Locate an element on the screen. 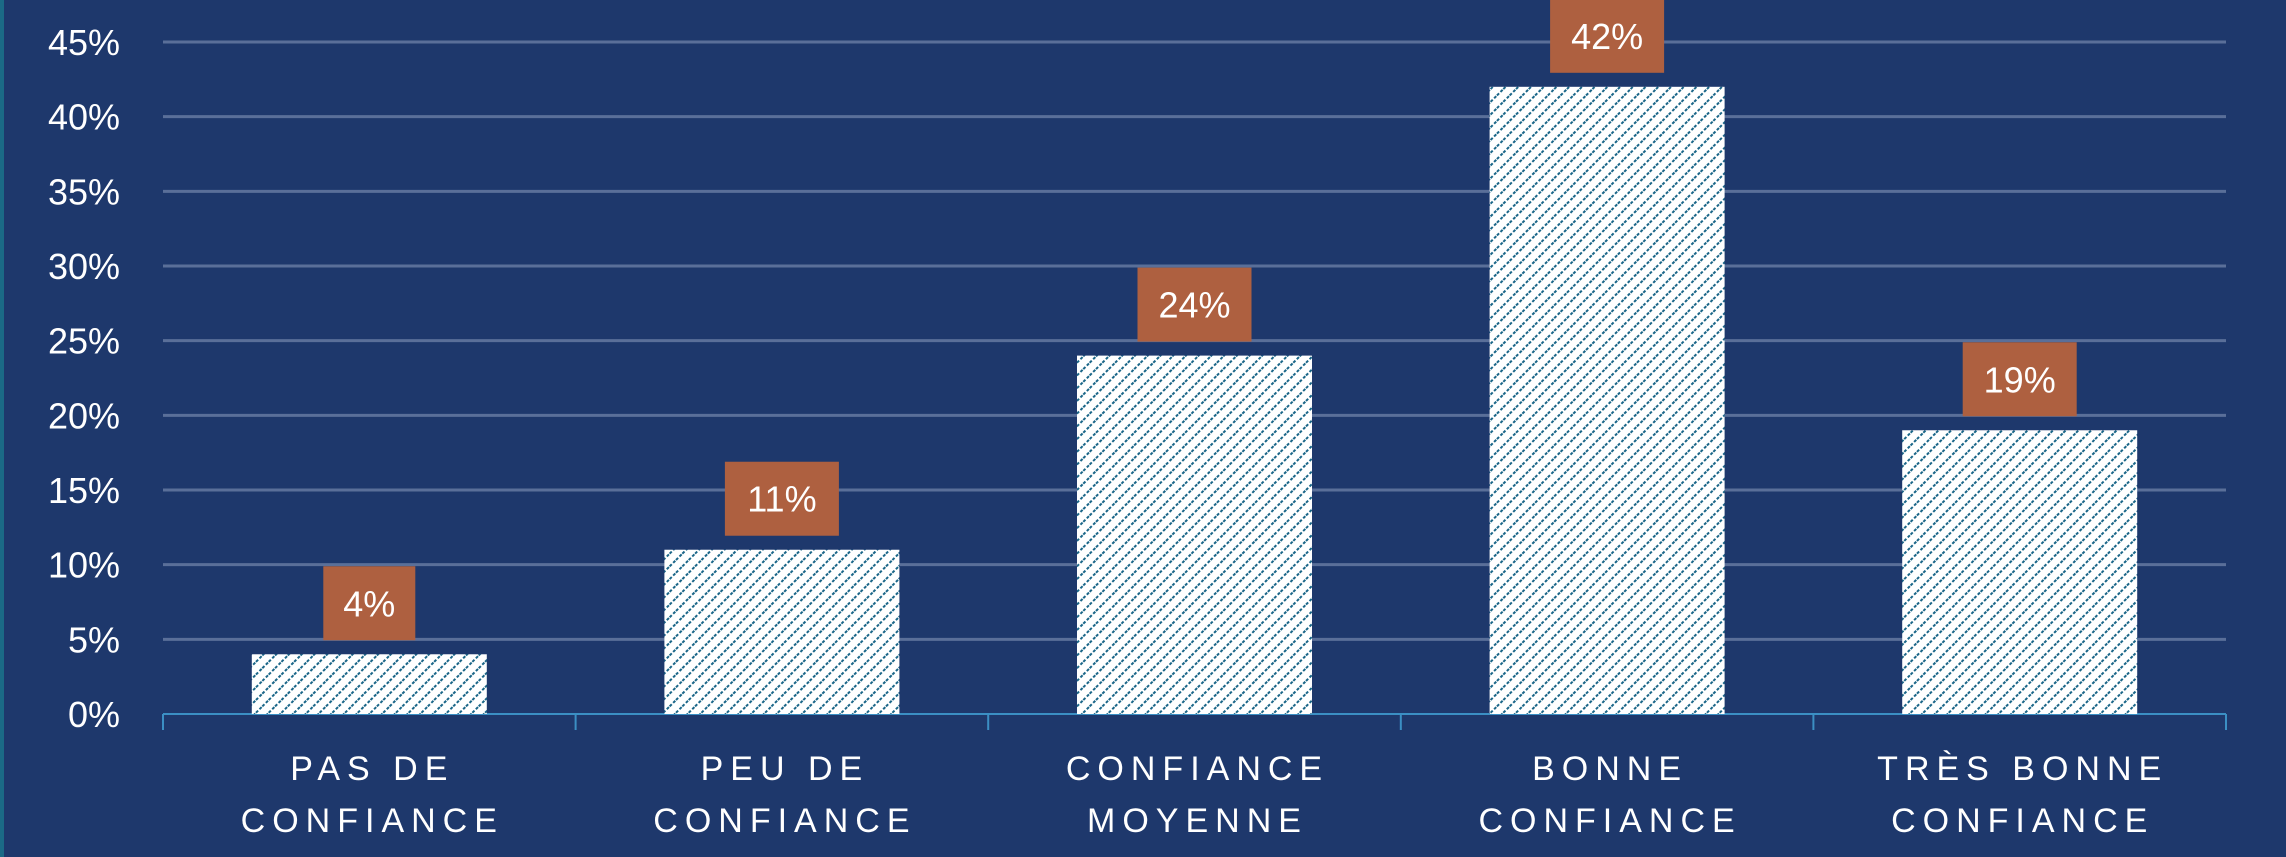  category-label: BONNE is located at coordinates (1610, 769).